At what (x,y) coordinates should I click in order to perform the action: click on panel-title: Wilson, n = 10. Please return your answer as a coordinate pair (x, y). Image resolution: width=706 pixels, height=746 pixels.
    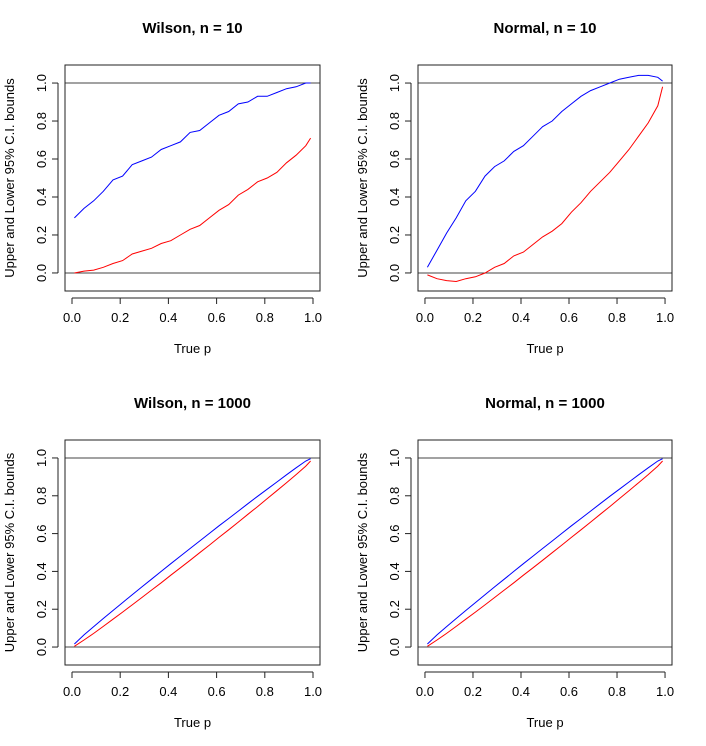
    Looking at the image, I should click on (192, 28).